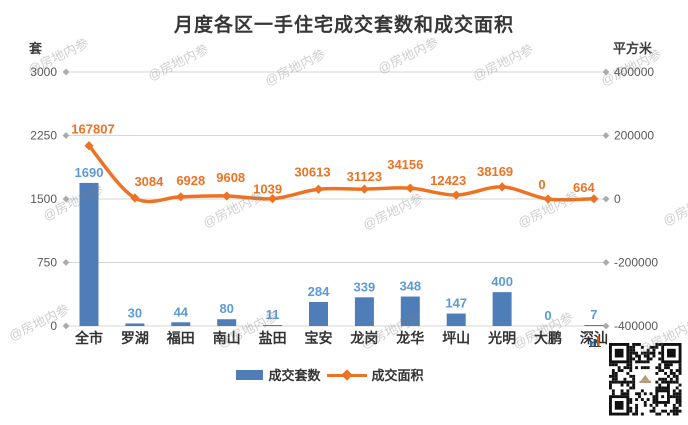 Image resolution: width=688 pixels, height=425 pixels. I want to click on category-label: 龙华, so click(409, 338).